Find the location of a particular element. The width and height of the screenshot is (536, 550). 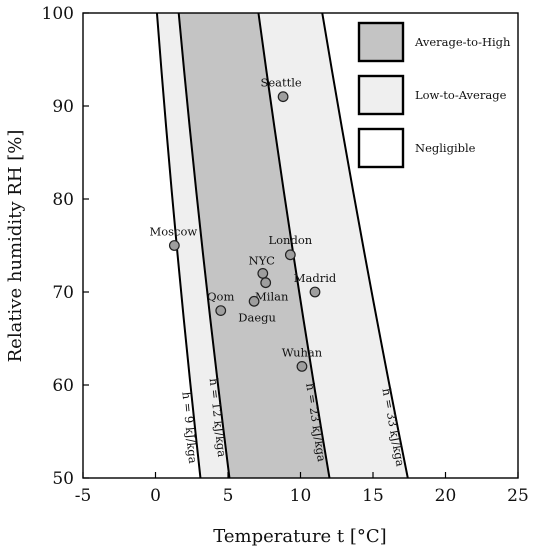

x-tick-label: 20 is located at coordinates (446, 496).